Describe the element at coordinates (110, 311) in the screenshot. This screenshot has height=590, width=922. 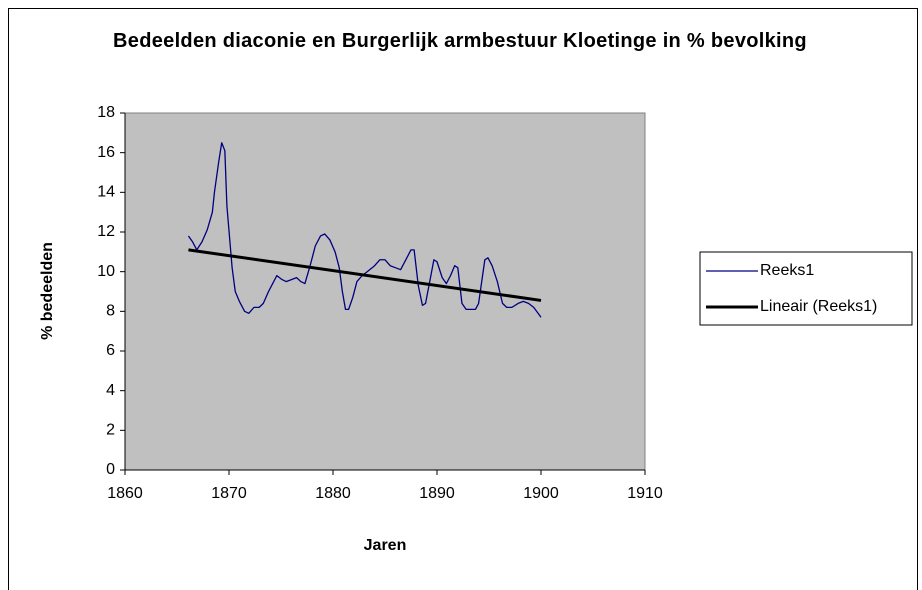
I see `y-tick-label: 8` at that location.